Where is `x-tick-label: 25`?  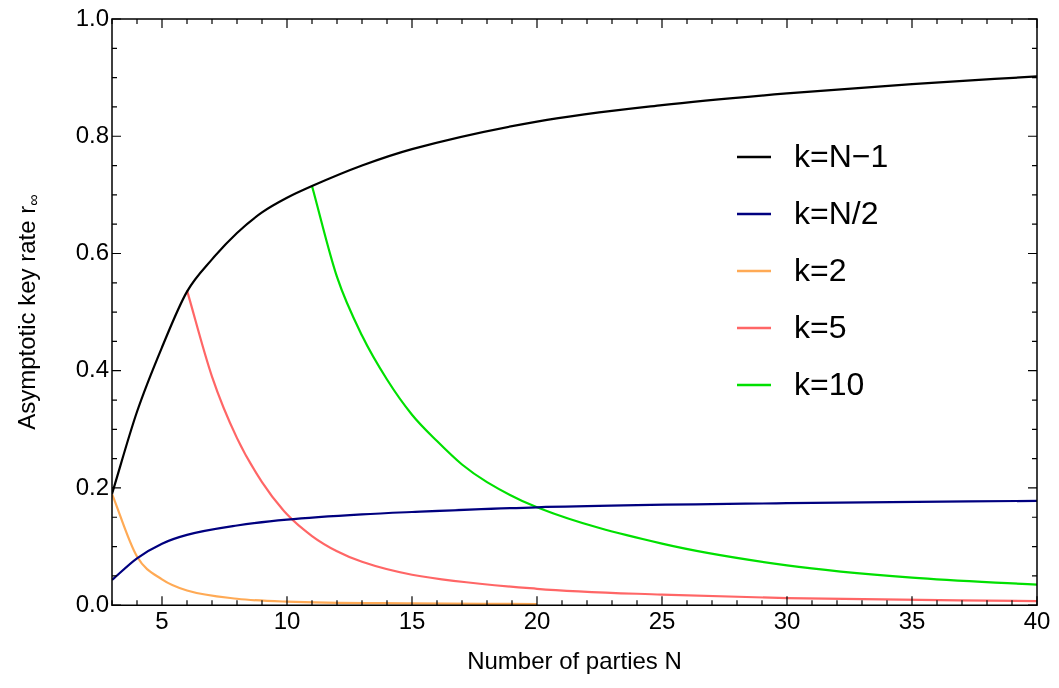
x-tick-label: 25 is located at coordinates (662, 621).